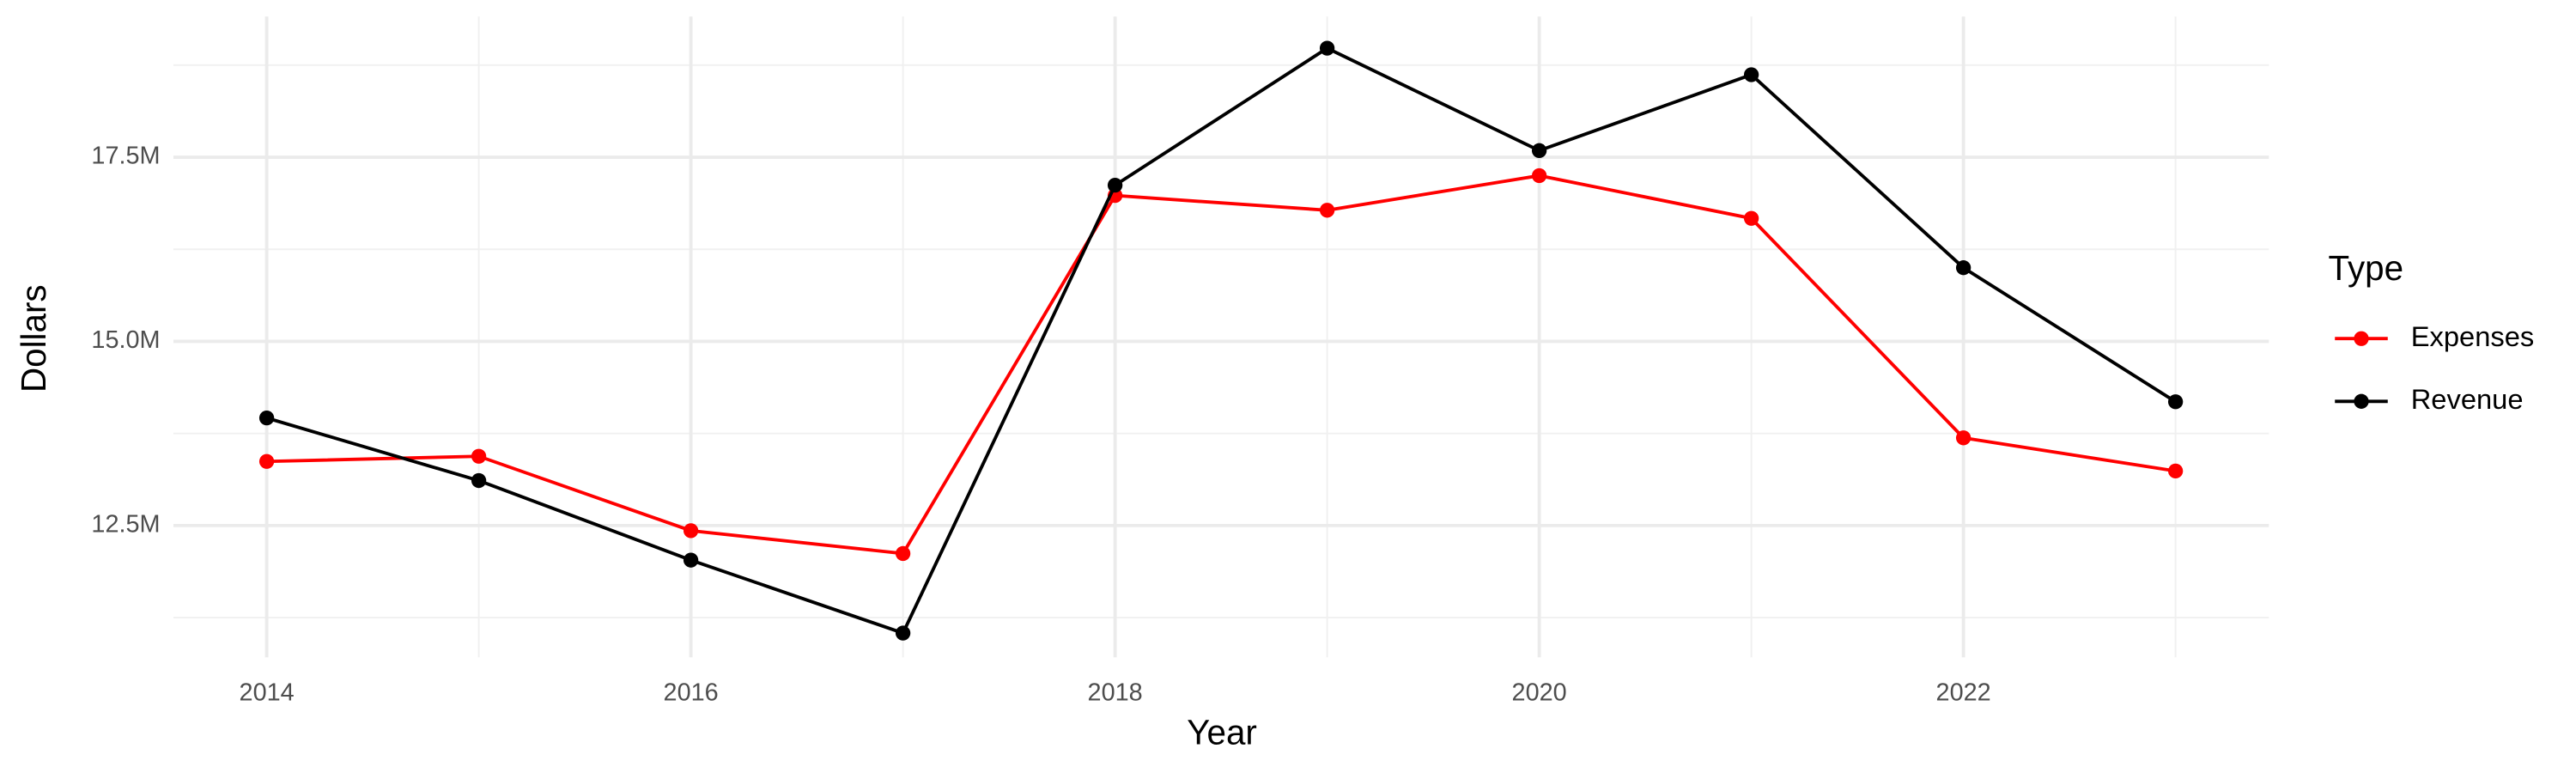 The width and height of the screenshot is (2576, 773). What do you see at coordinates (126, 524) in the screenshot?
I see `y-tick-label: 12.5M` at bounding box center [126, 524].